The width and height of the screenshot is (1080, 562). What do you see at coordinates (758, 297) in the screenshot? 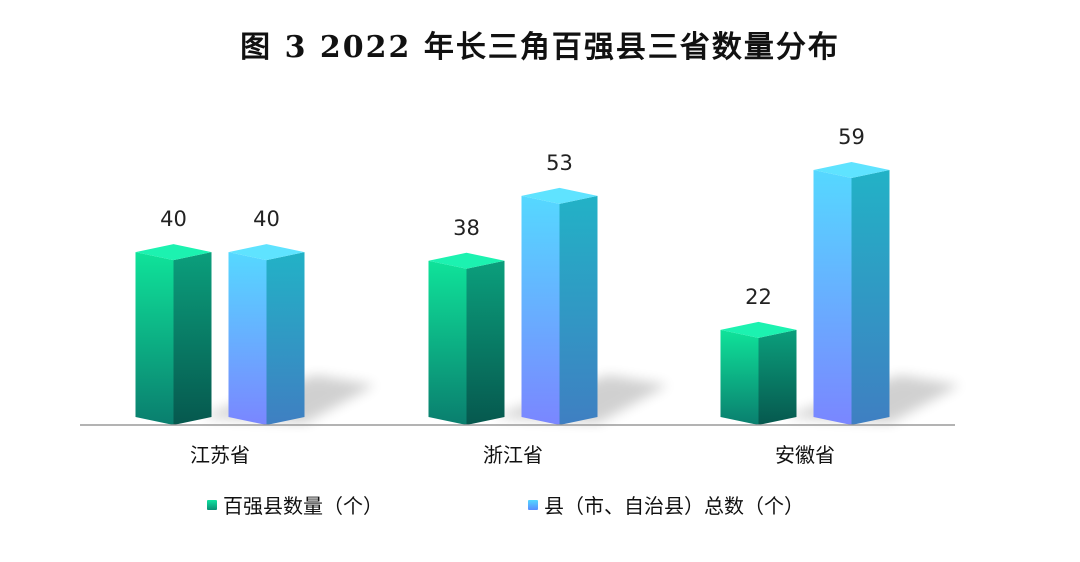
I see `data-label: 22` at bounding box center [758, 297].